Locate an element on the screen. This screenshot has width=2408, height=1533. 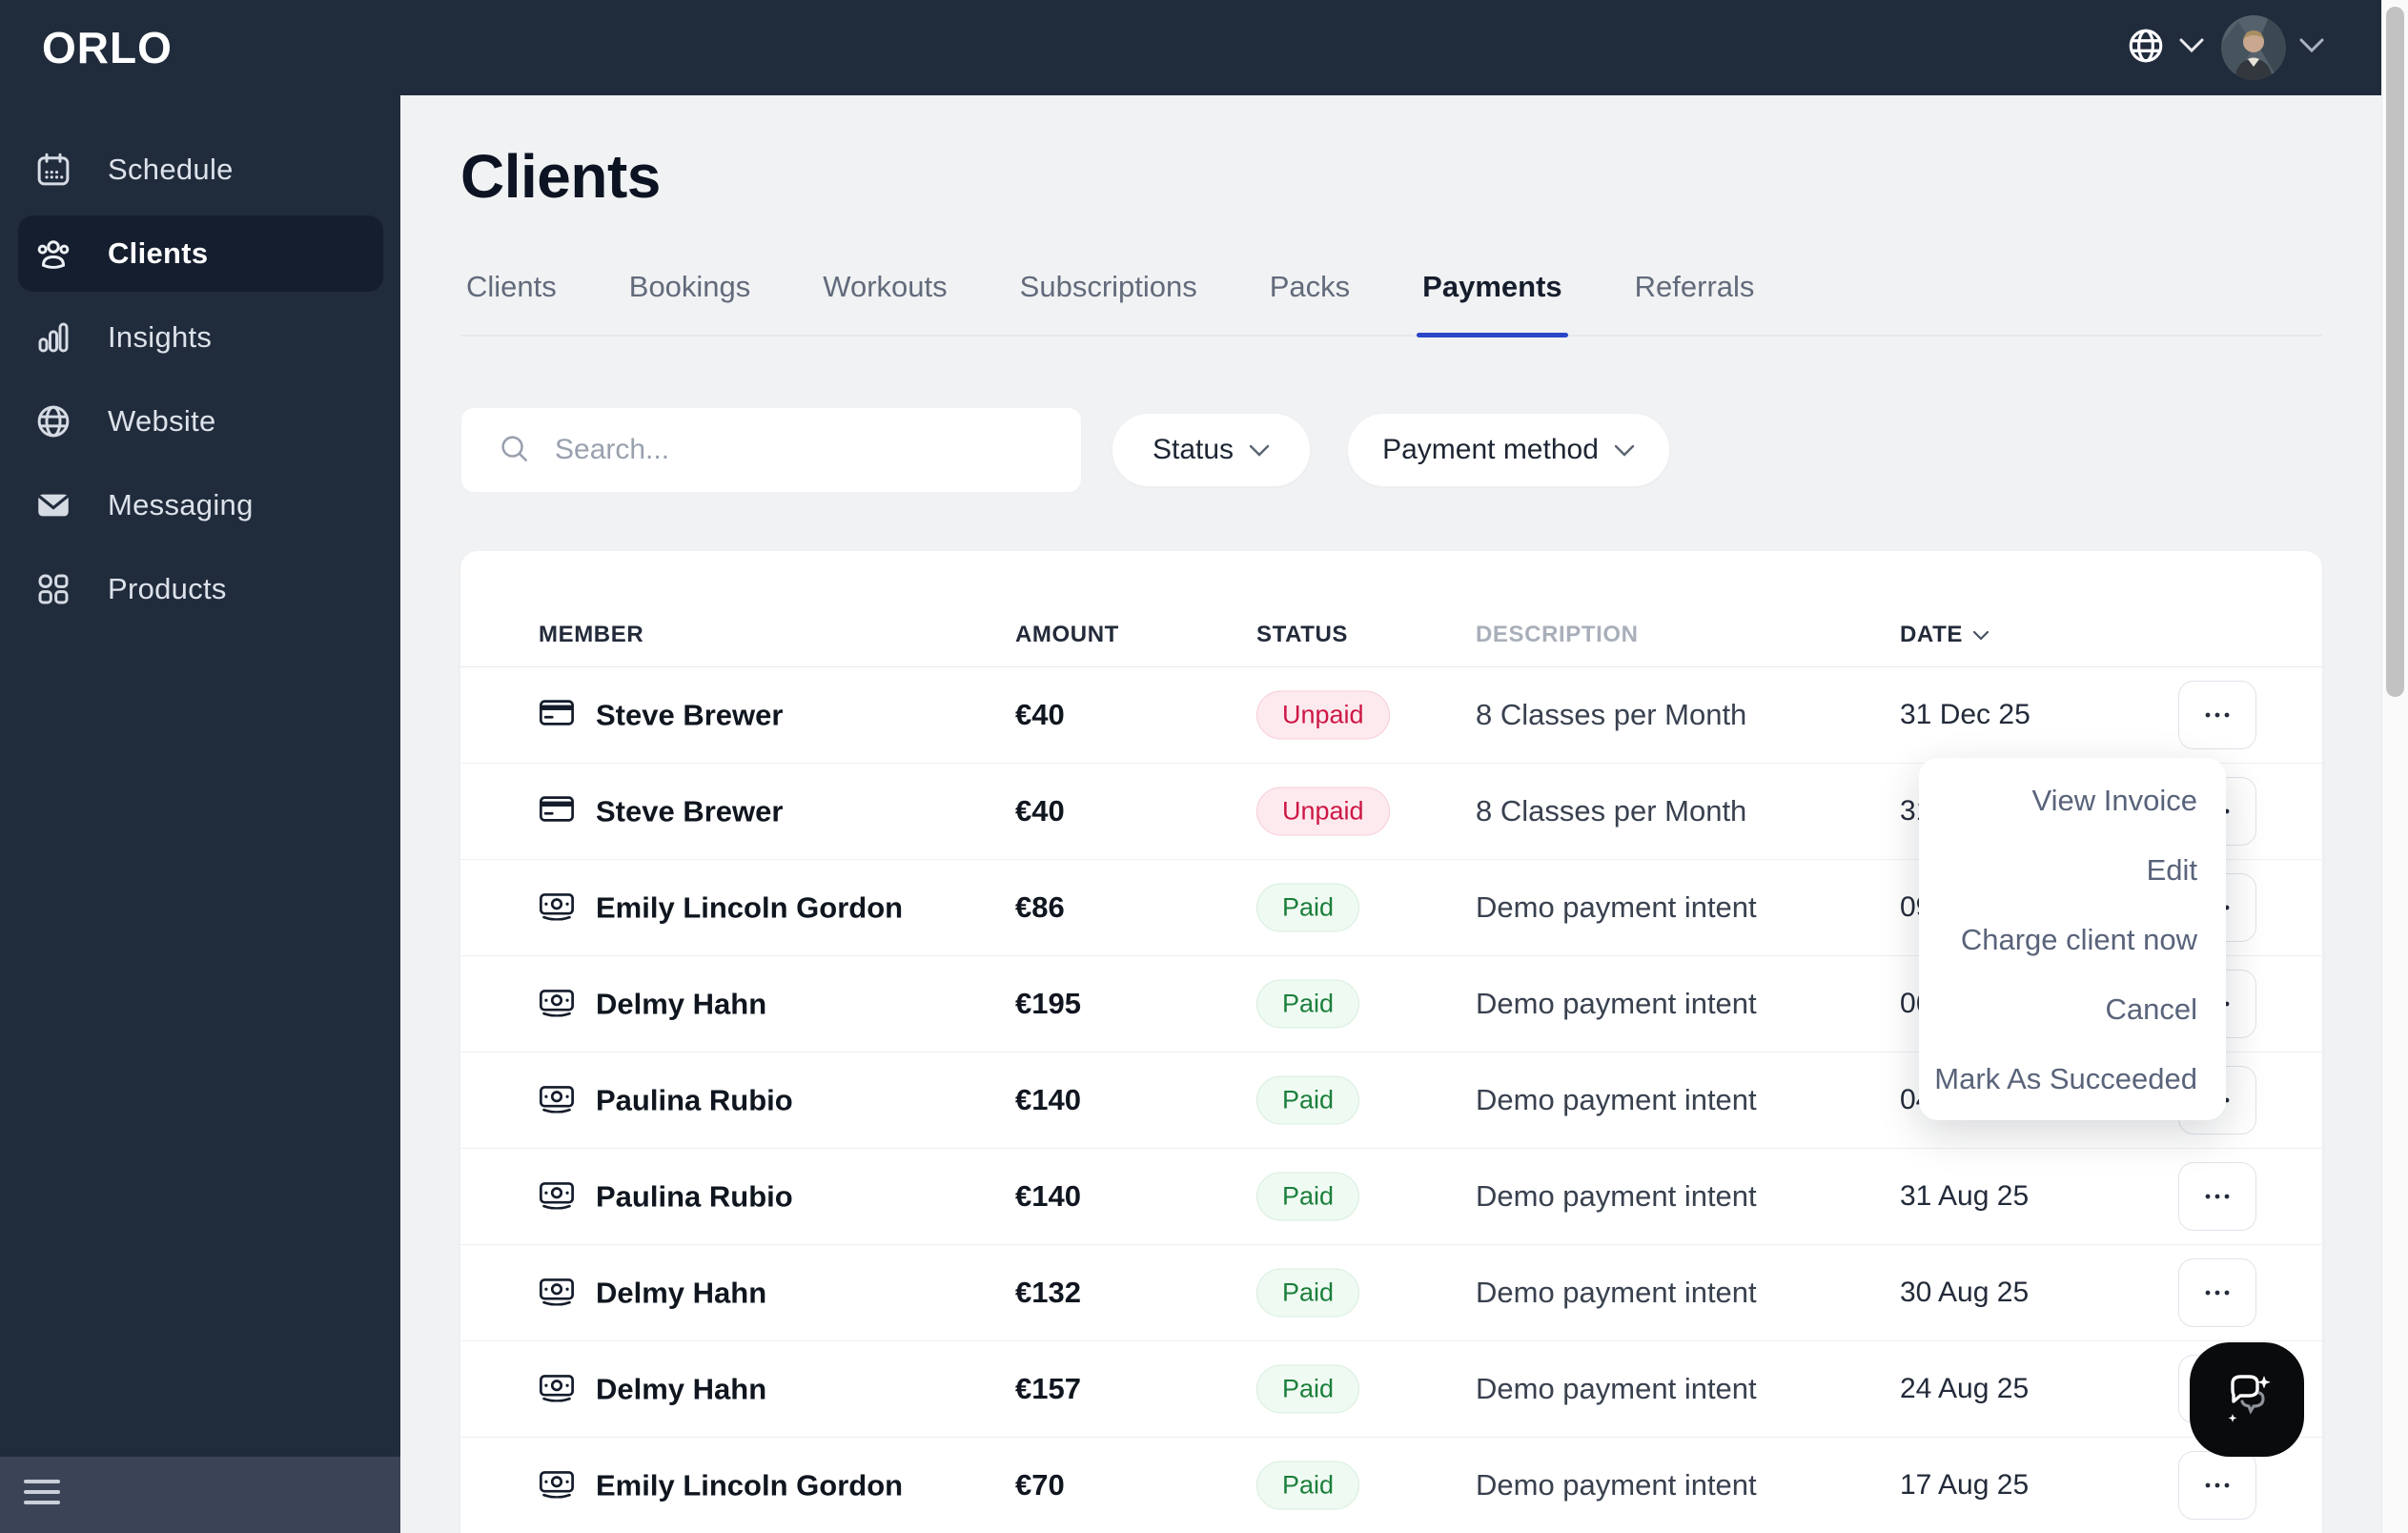
top-bar: ORLO is located at coordinates (1190, 47).